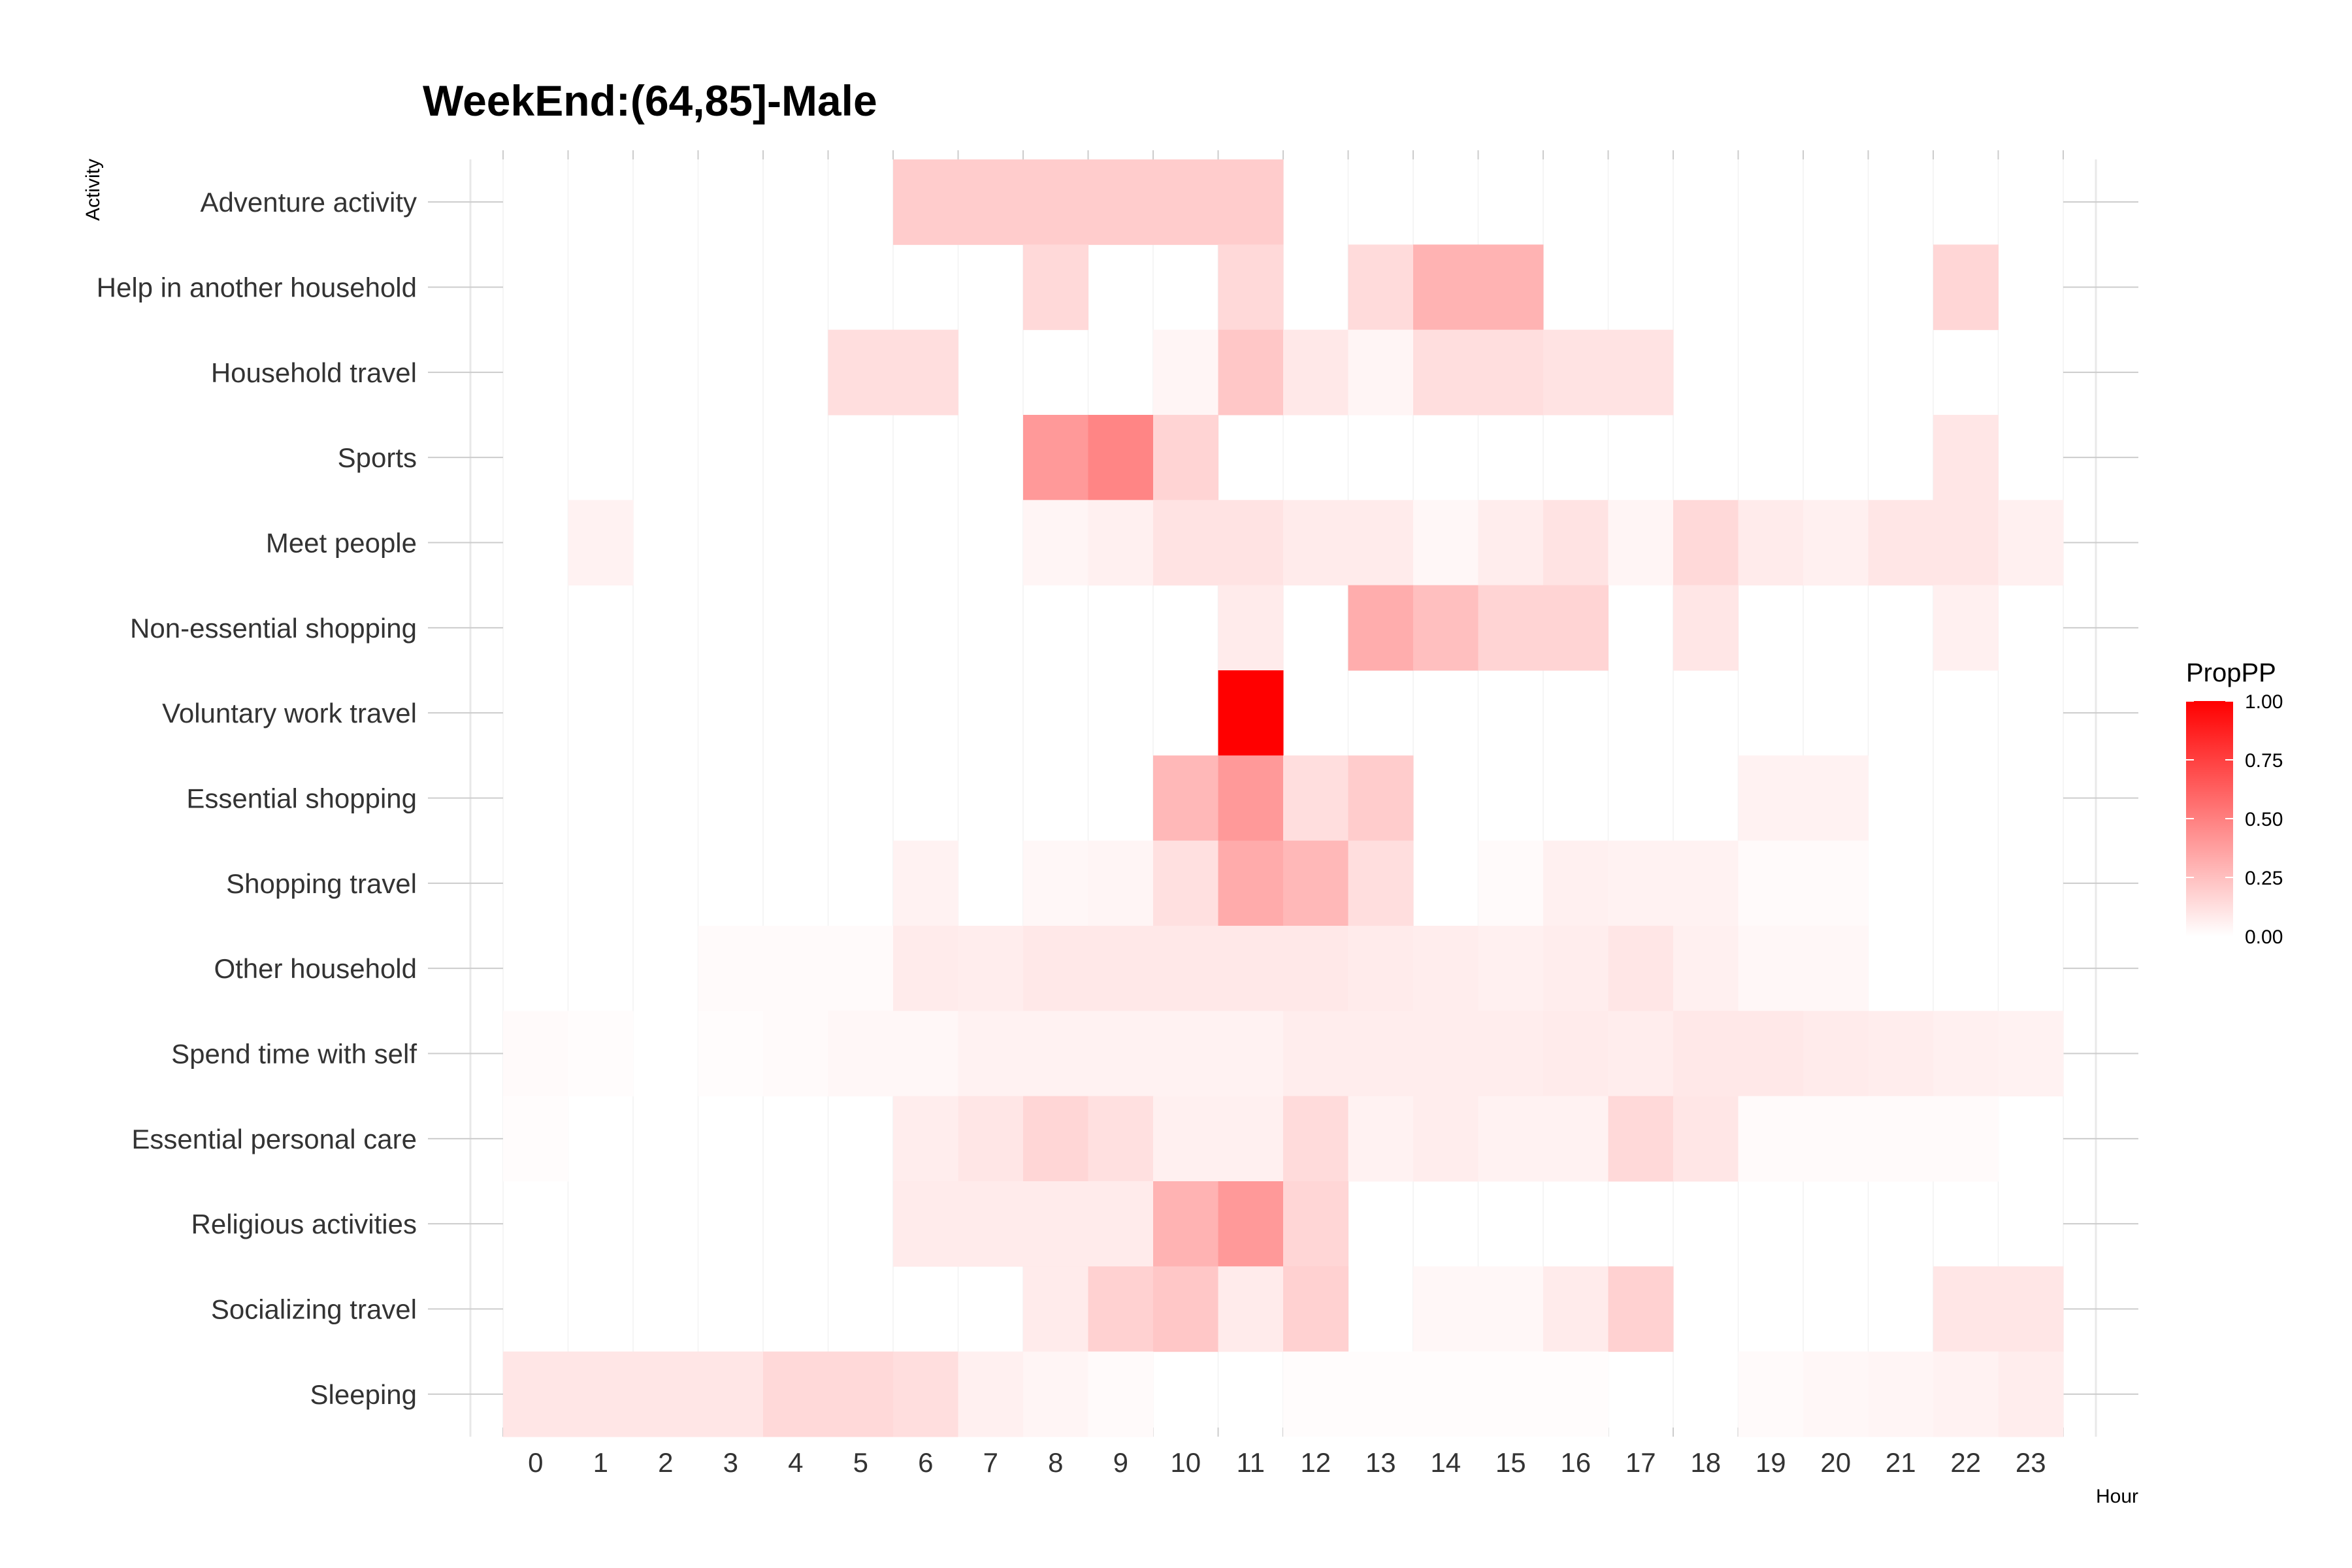  Describe the element at coordinates (1575, 1462) in the screenshot. I see `x-tick-label: 16` at that location.